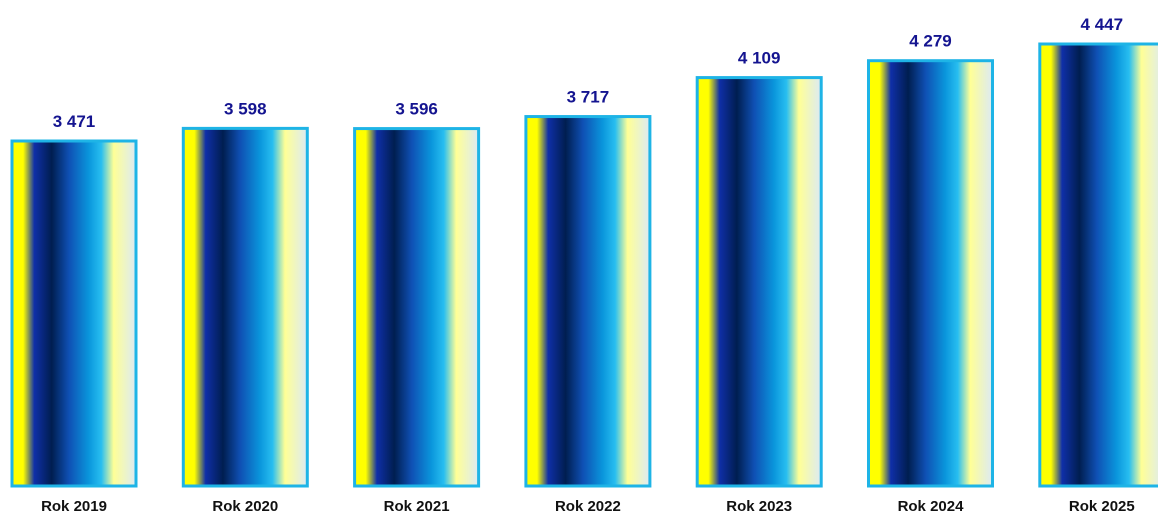 This screenshot has height=518, width=1158. Describe the element at coordinates (74, 121) in the screenshot. I see `value-label: 3 471` at that location.